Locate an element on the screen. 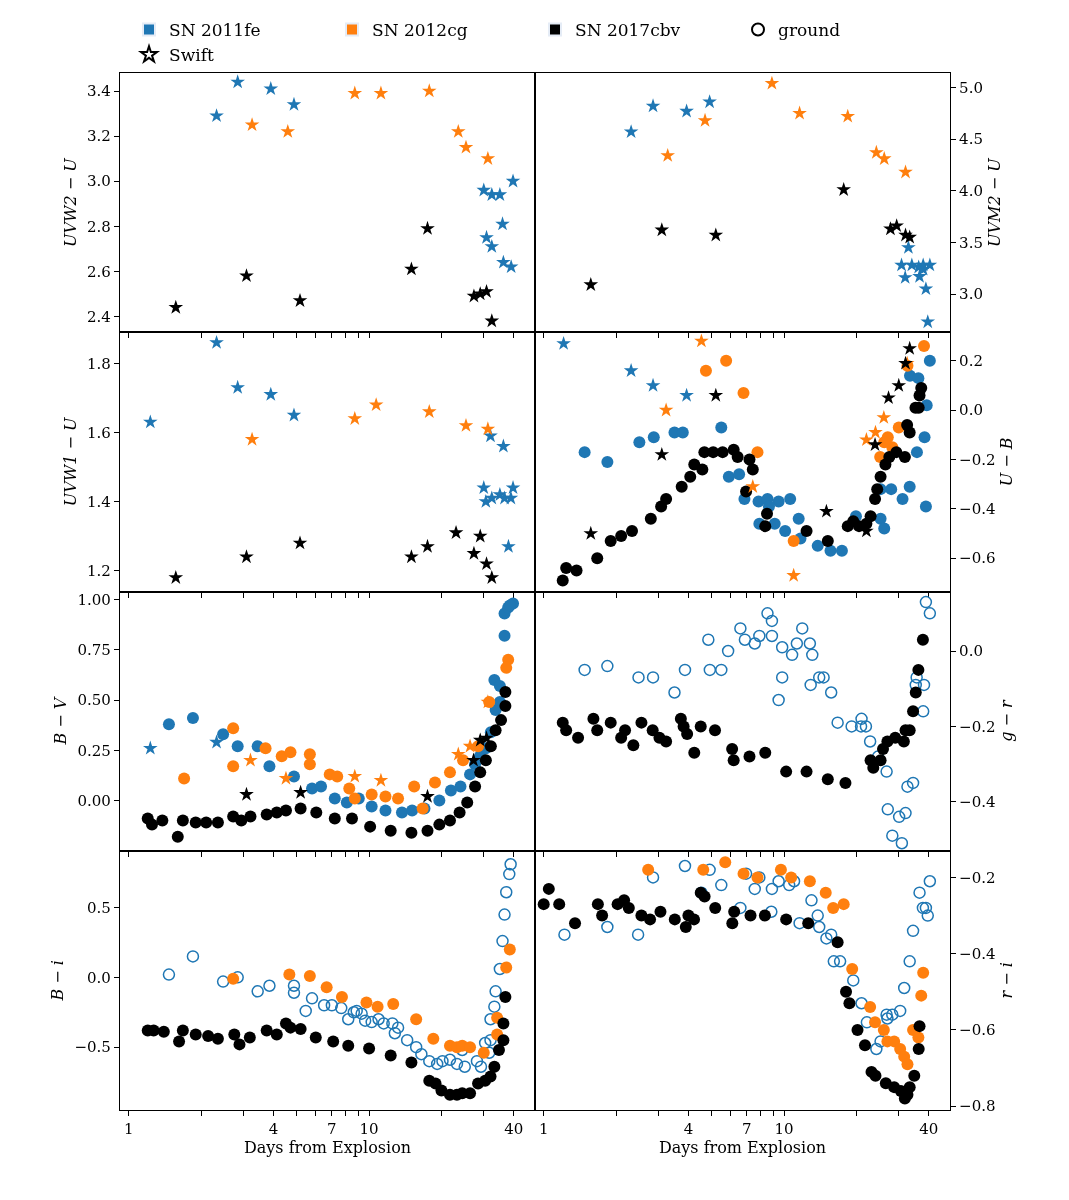  legend-label: SN 2017cbv is located at coordinates (628, 30).